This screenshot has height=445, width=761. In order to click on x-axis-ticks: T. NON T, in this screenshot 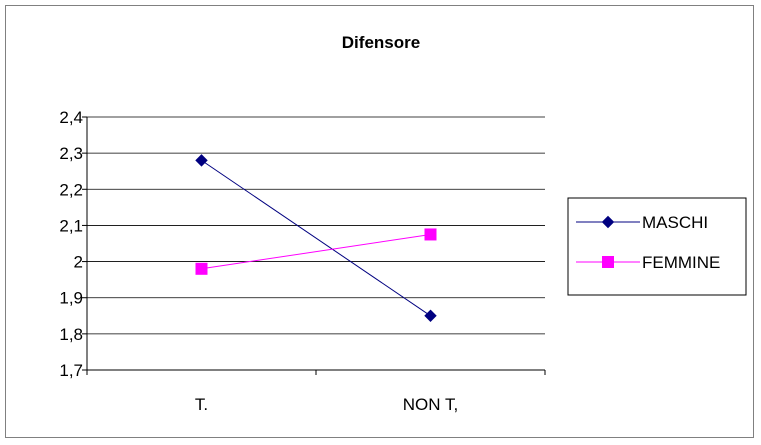, I will do `click(316, 392)`.